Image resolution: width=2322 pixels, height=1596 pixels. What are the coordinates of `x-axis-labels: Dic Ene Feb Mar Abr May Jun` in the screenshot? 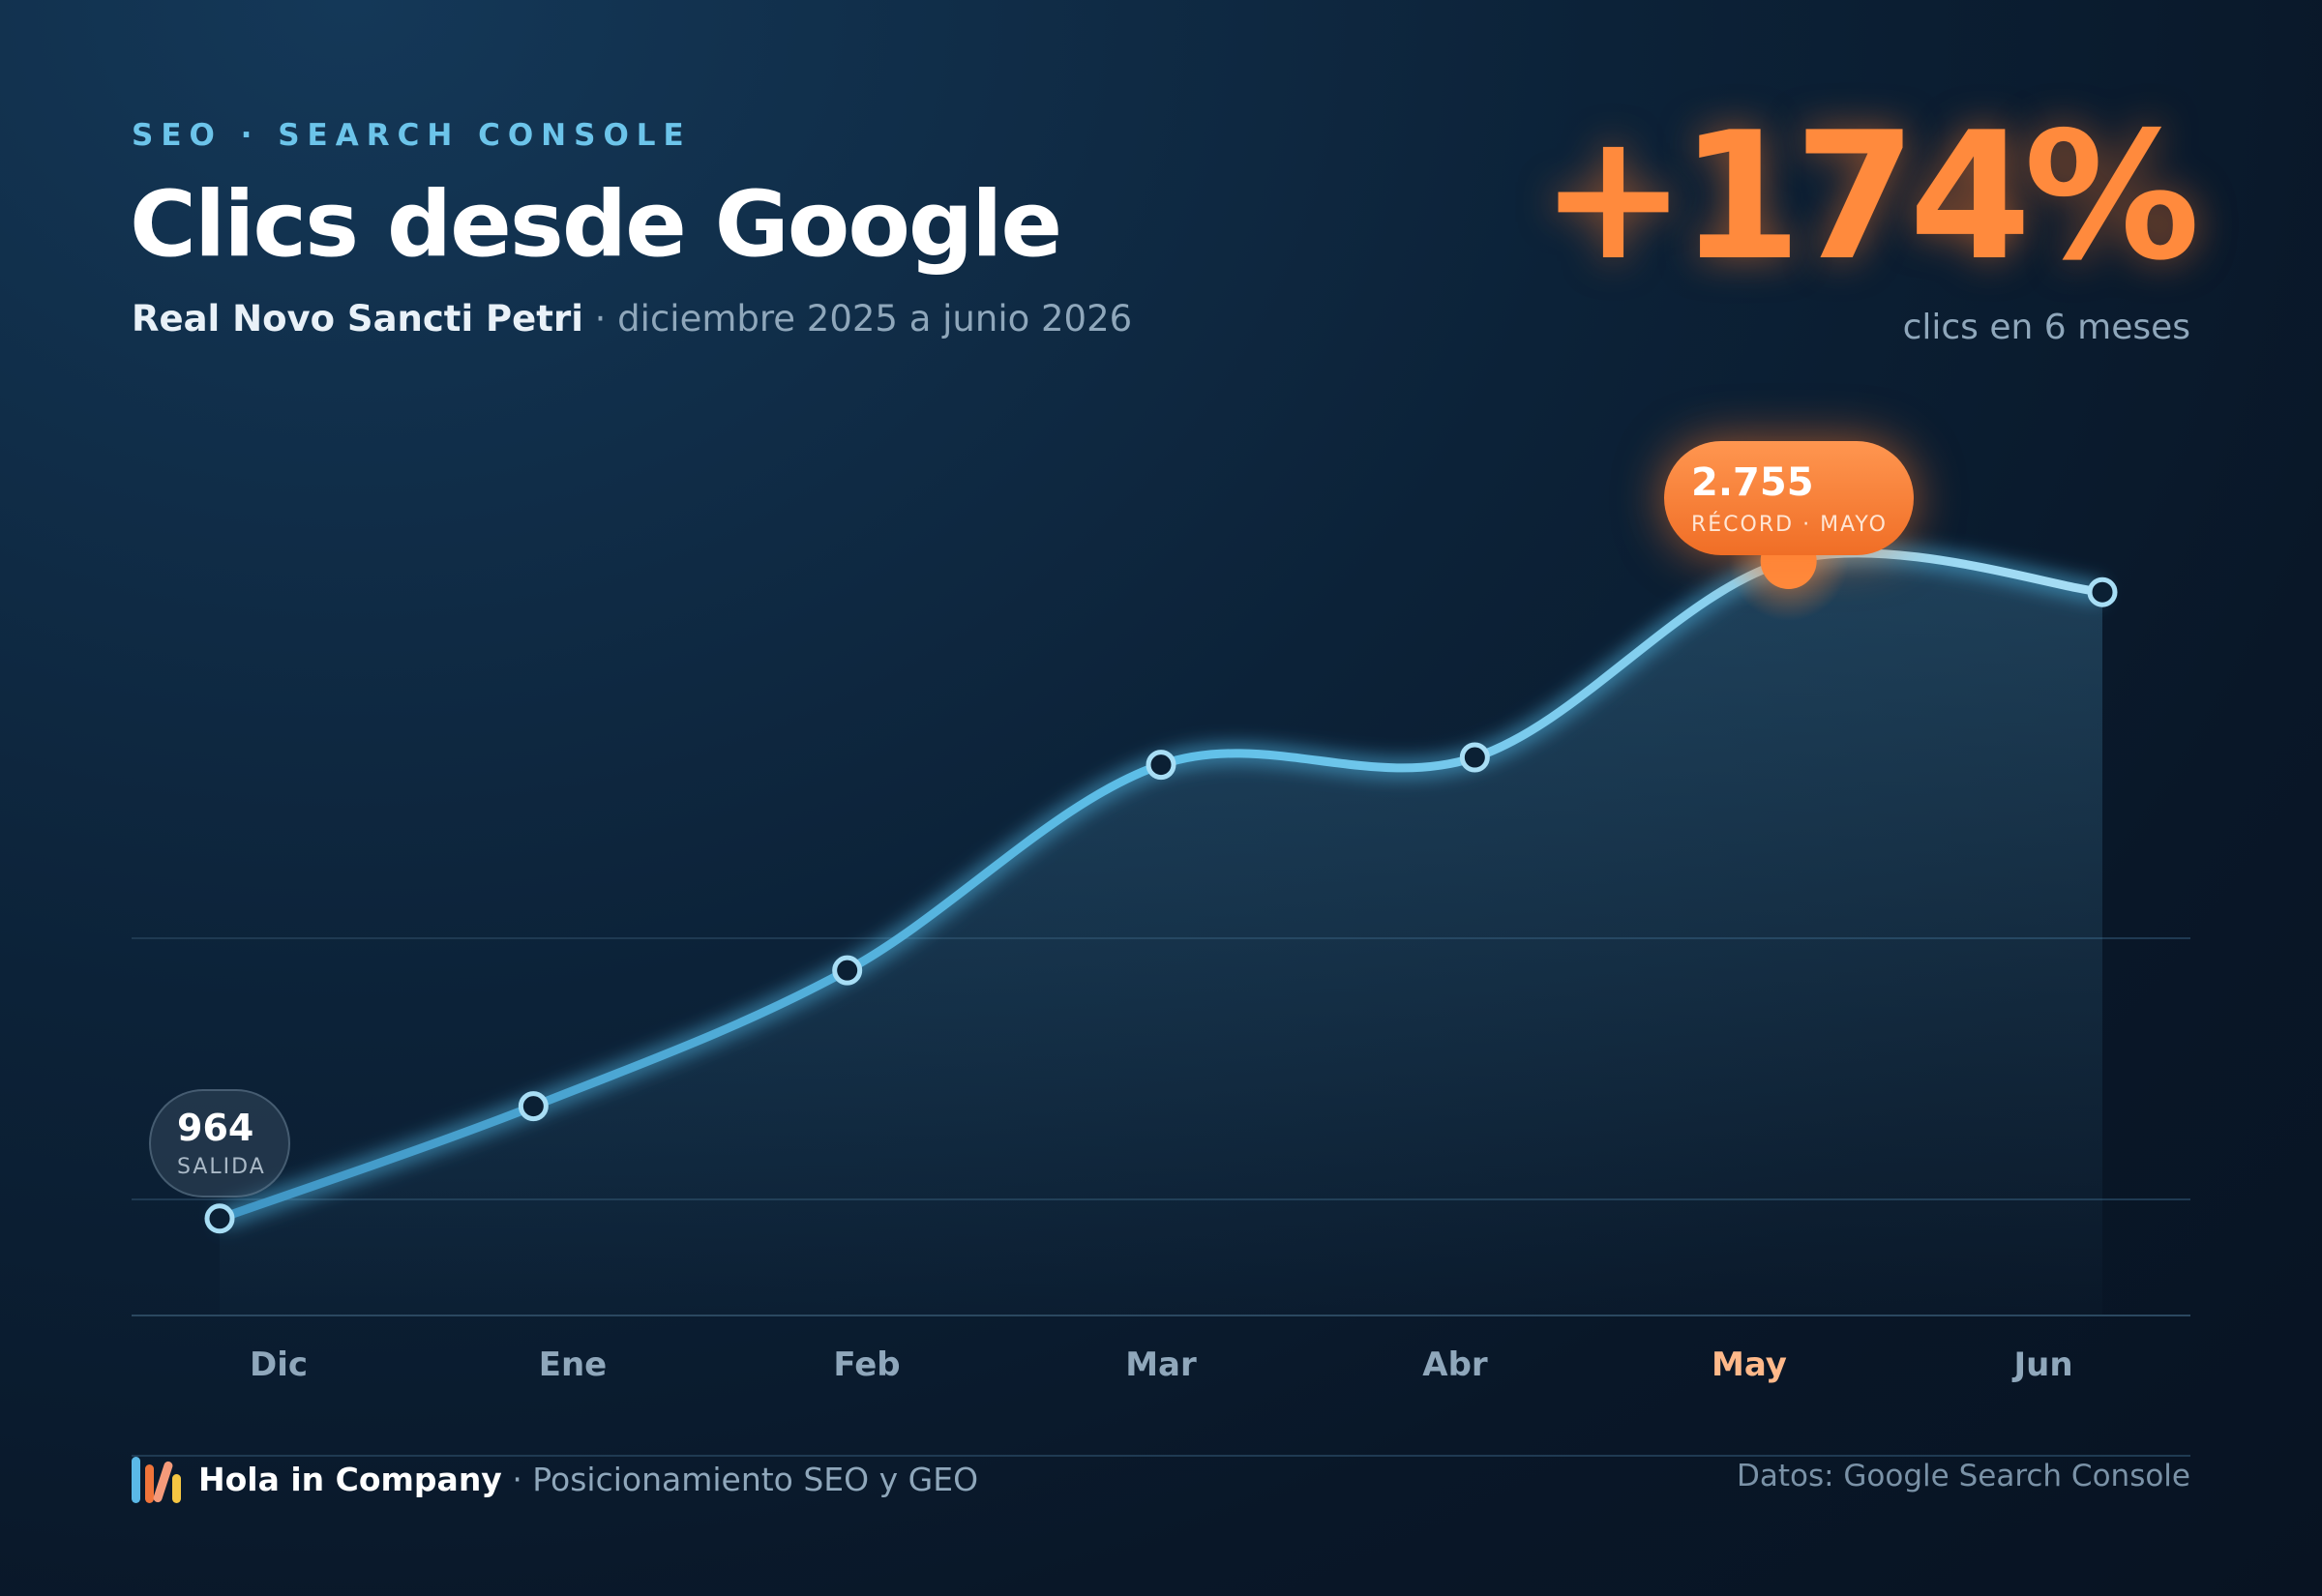 It's located at (1161, 1364).